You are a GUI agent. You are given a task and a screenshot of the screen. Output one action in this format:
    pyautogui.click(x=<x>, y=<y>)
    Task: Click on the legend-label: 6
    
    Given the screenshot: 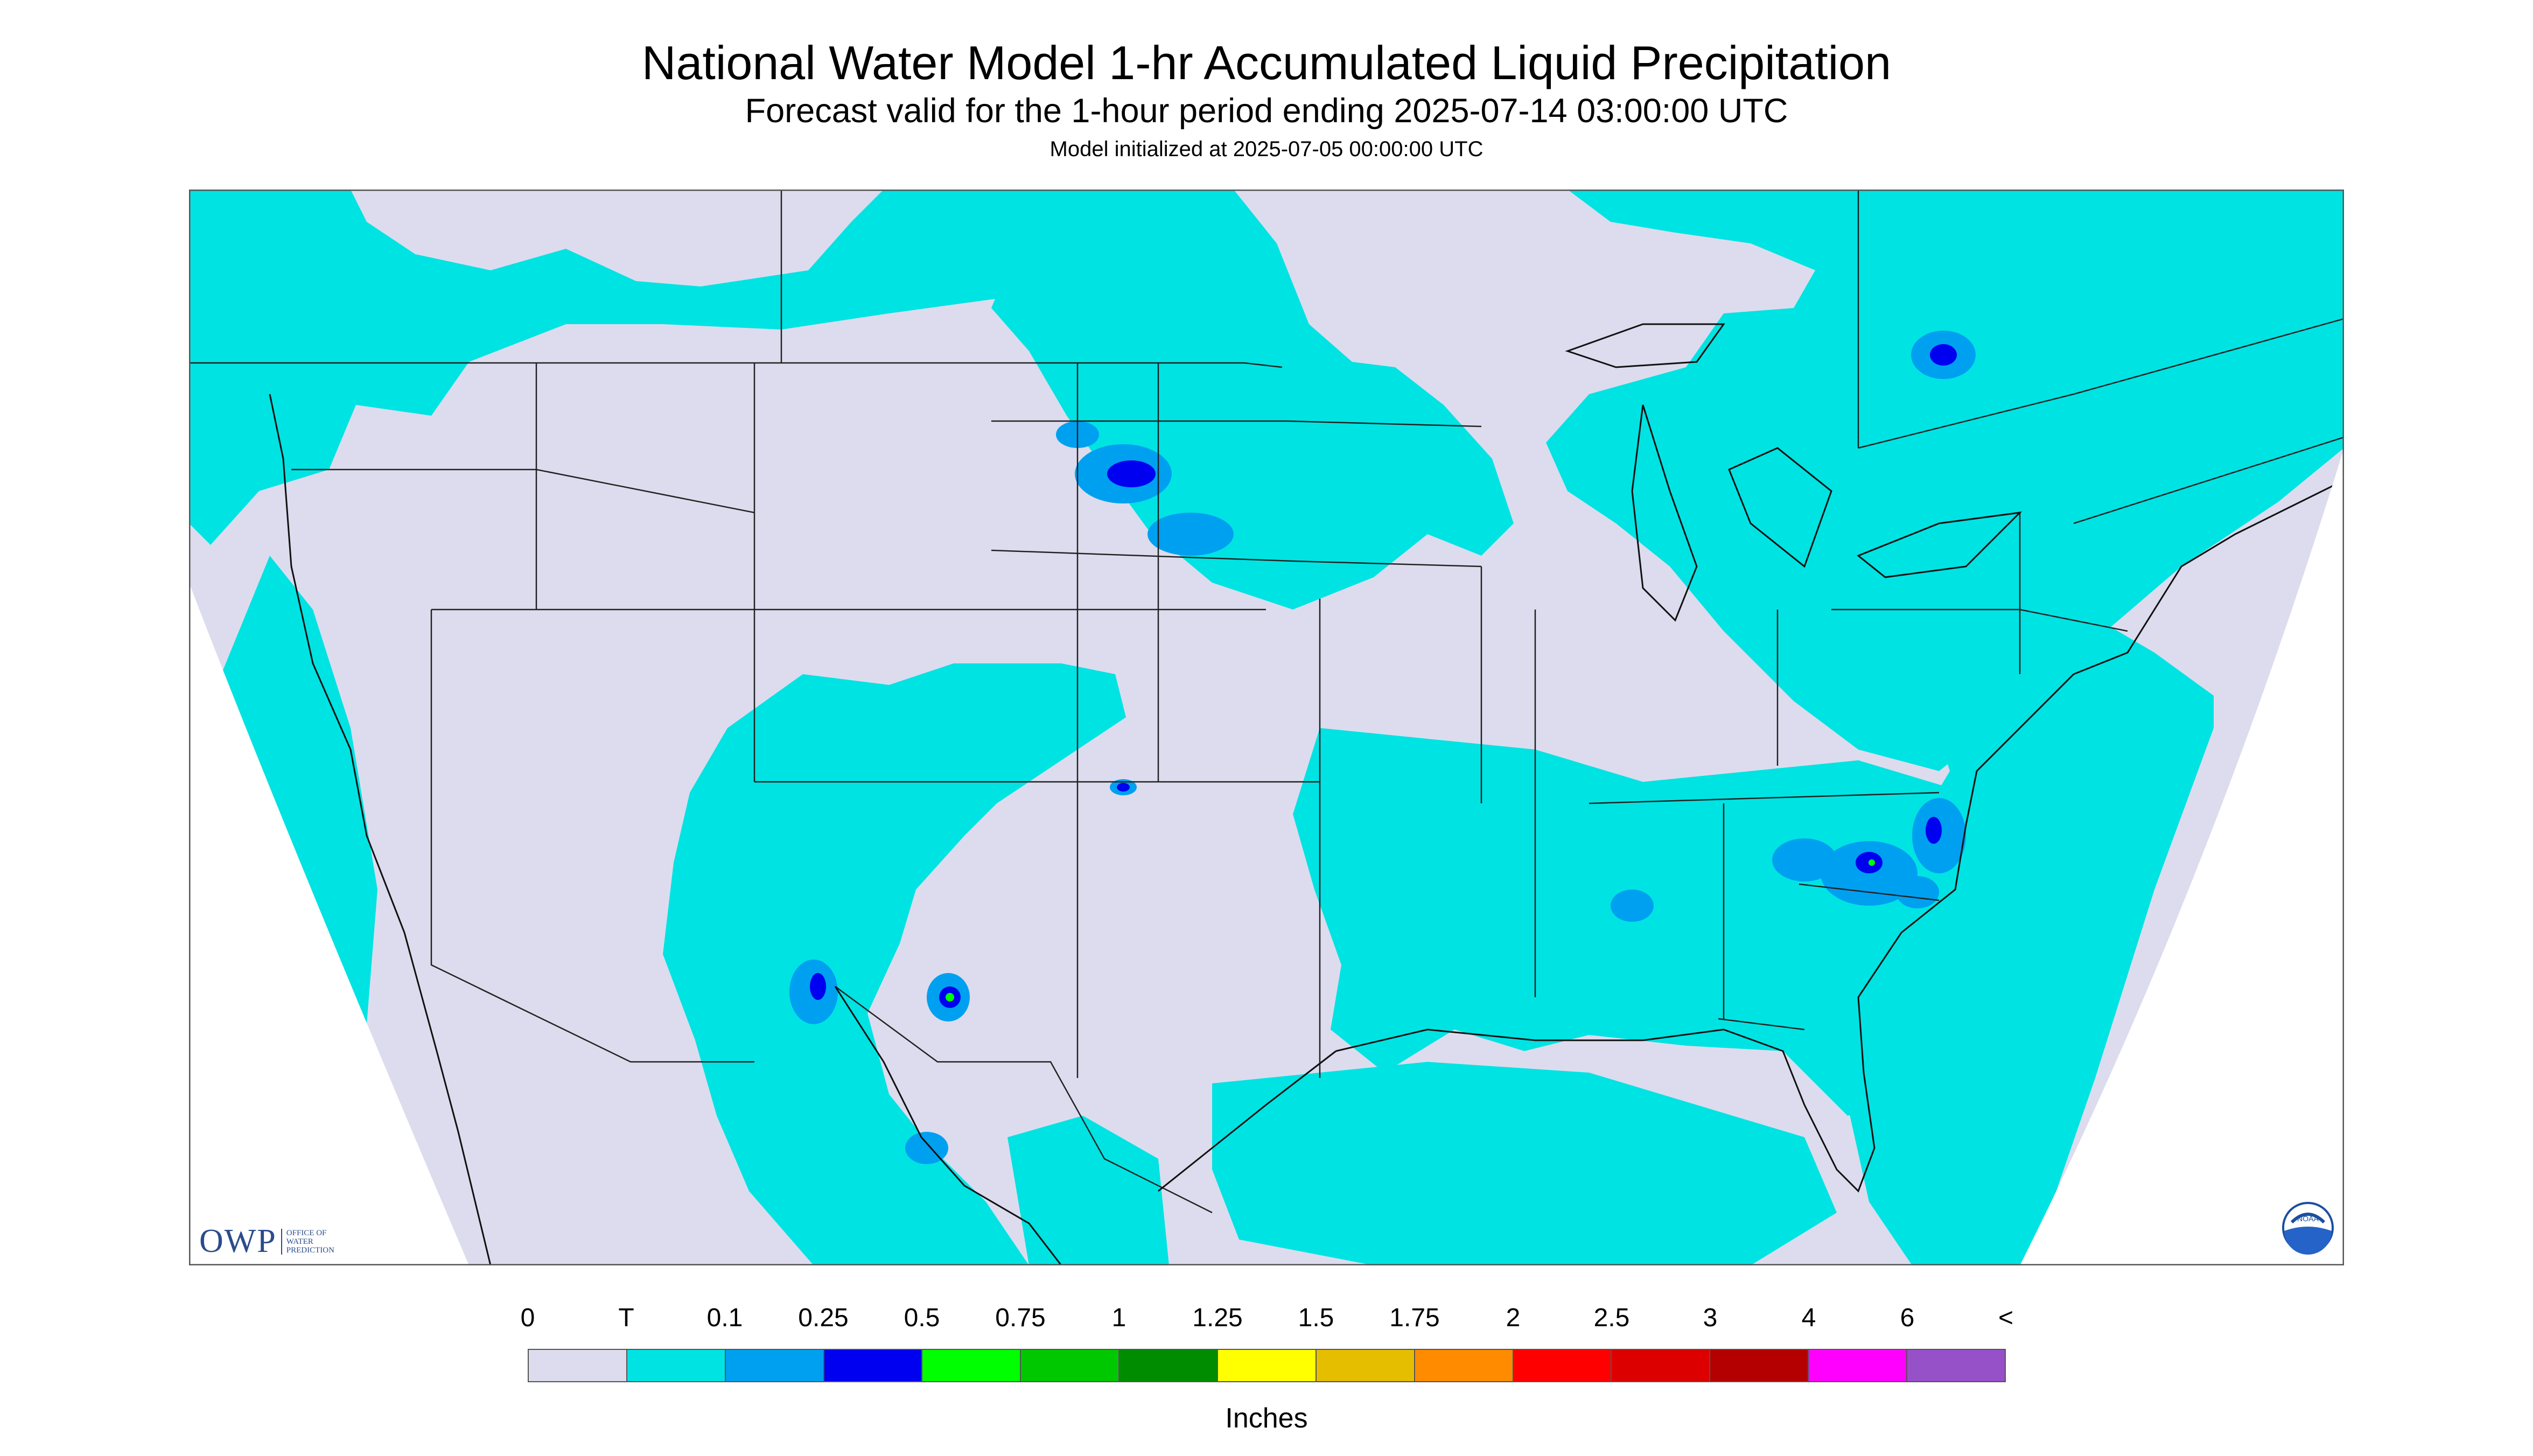 What is the action you would take?
    pyautogui.click(x=1908, y=1318)
    